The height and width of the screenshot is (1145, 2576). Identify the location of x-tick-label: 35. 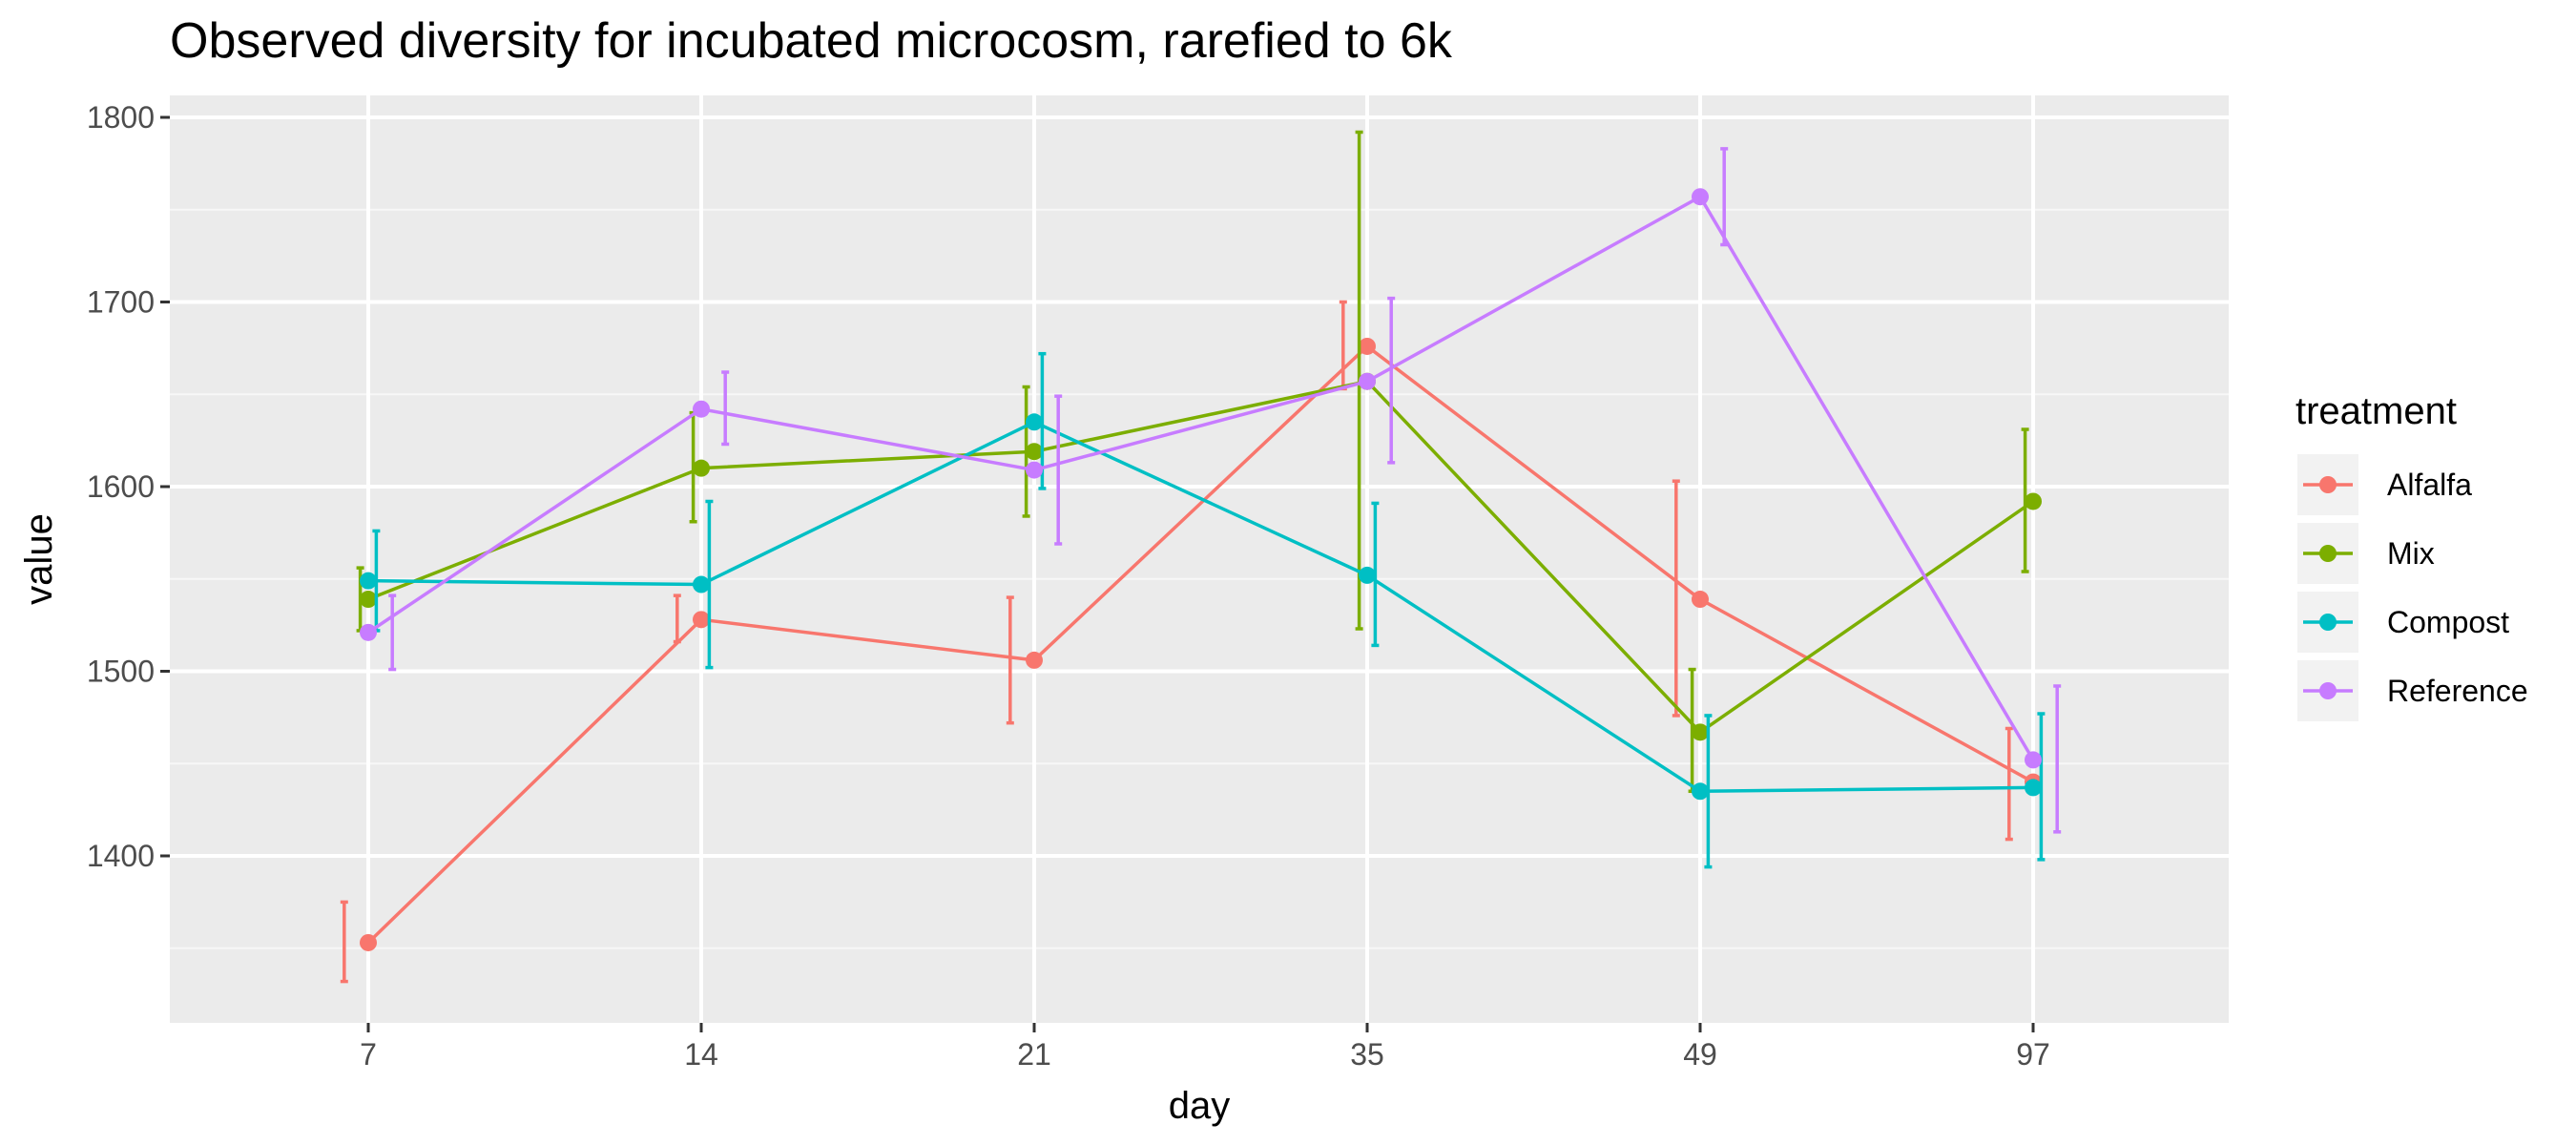
(1367, 1055).